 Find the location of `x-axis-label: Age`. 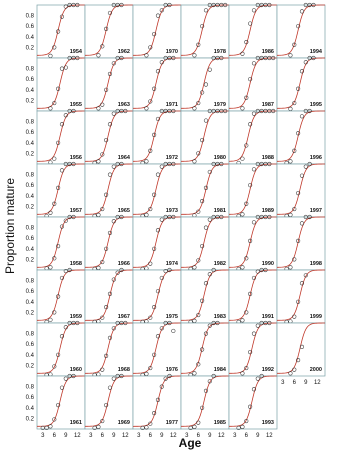

x-axis-label: Age is located at coordinates (190, 443).